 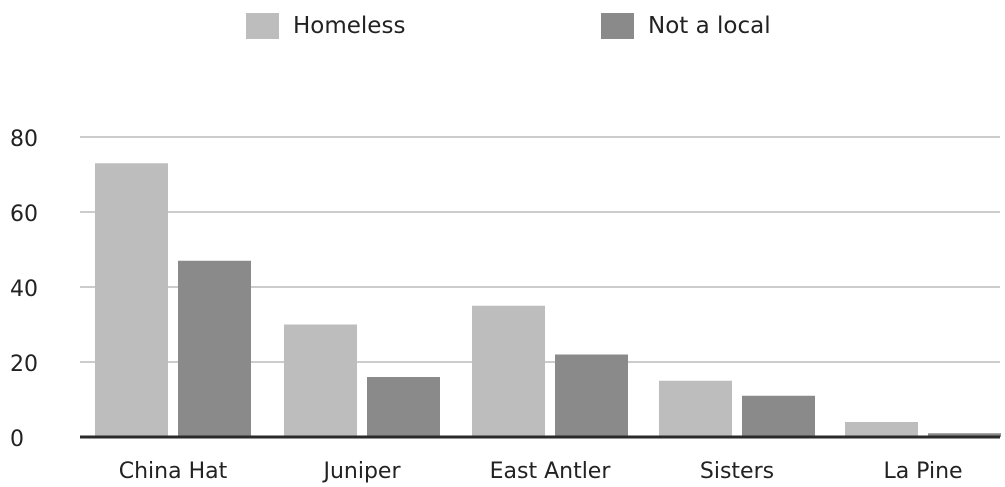 I want to click on bar-homeless-juniper, so click(x=320, y=380).